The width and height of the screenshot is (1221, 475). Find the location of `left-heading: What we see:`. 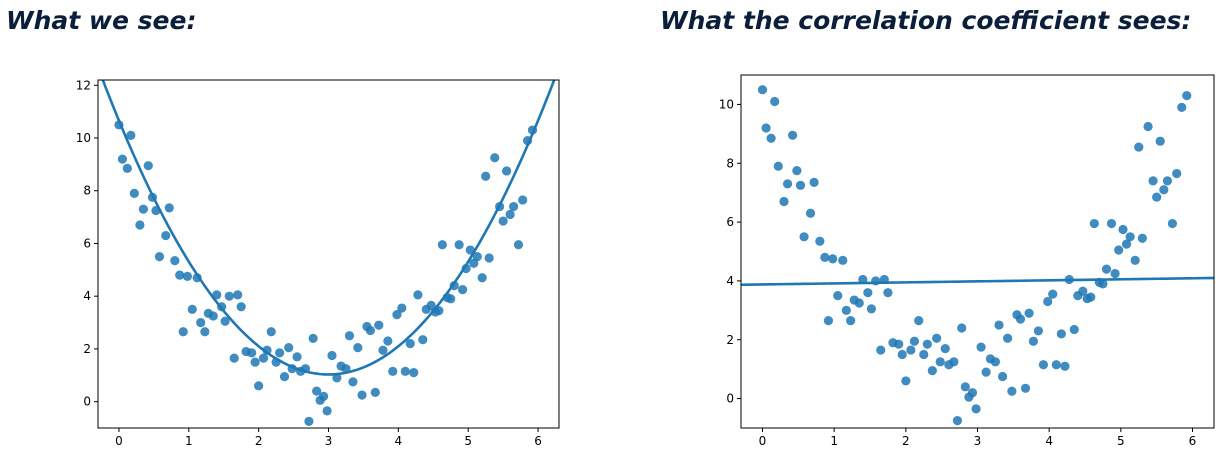

left-heading: What we see: is located at coordinates (101, 20).